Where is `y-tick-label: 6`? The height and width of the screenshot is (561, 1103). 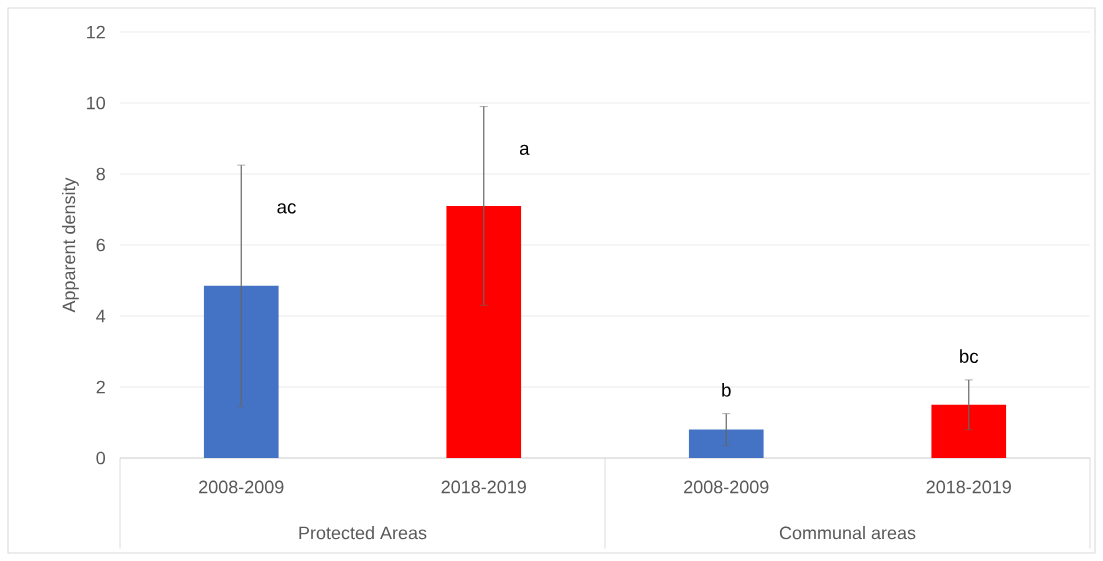
y-tick-label: 6 is located at coordinates (100, 245).